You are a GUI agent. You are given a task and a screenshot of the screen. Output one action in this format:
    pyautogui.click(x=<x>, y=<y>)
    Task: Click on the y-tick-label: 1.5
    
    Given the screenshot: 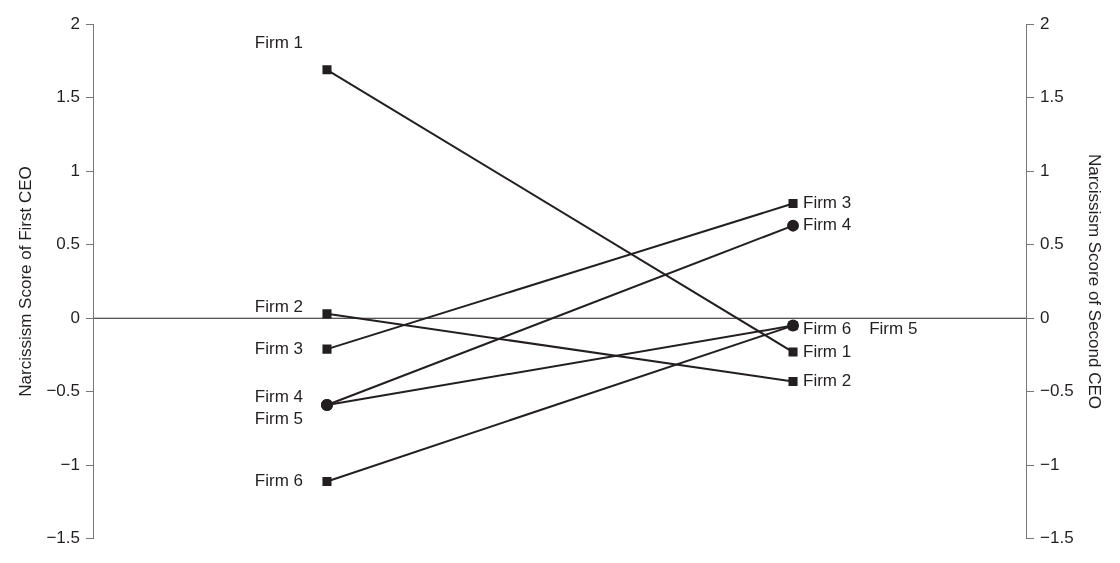 What is the action you would take?
    pyautogui.click(x=68, y=97)
    